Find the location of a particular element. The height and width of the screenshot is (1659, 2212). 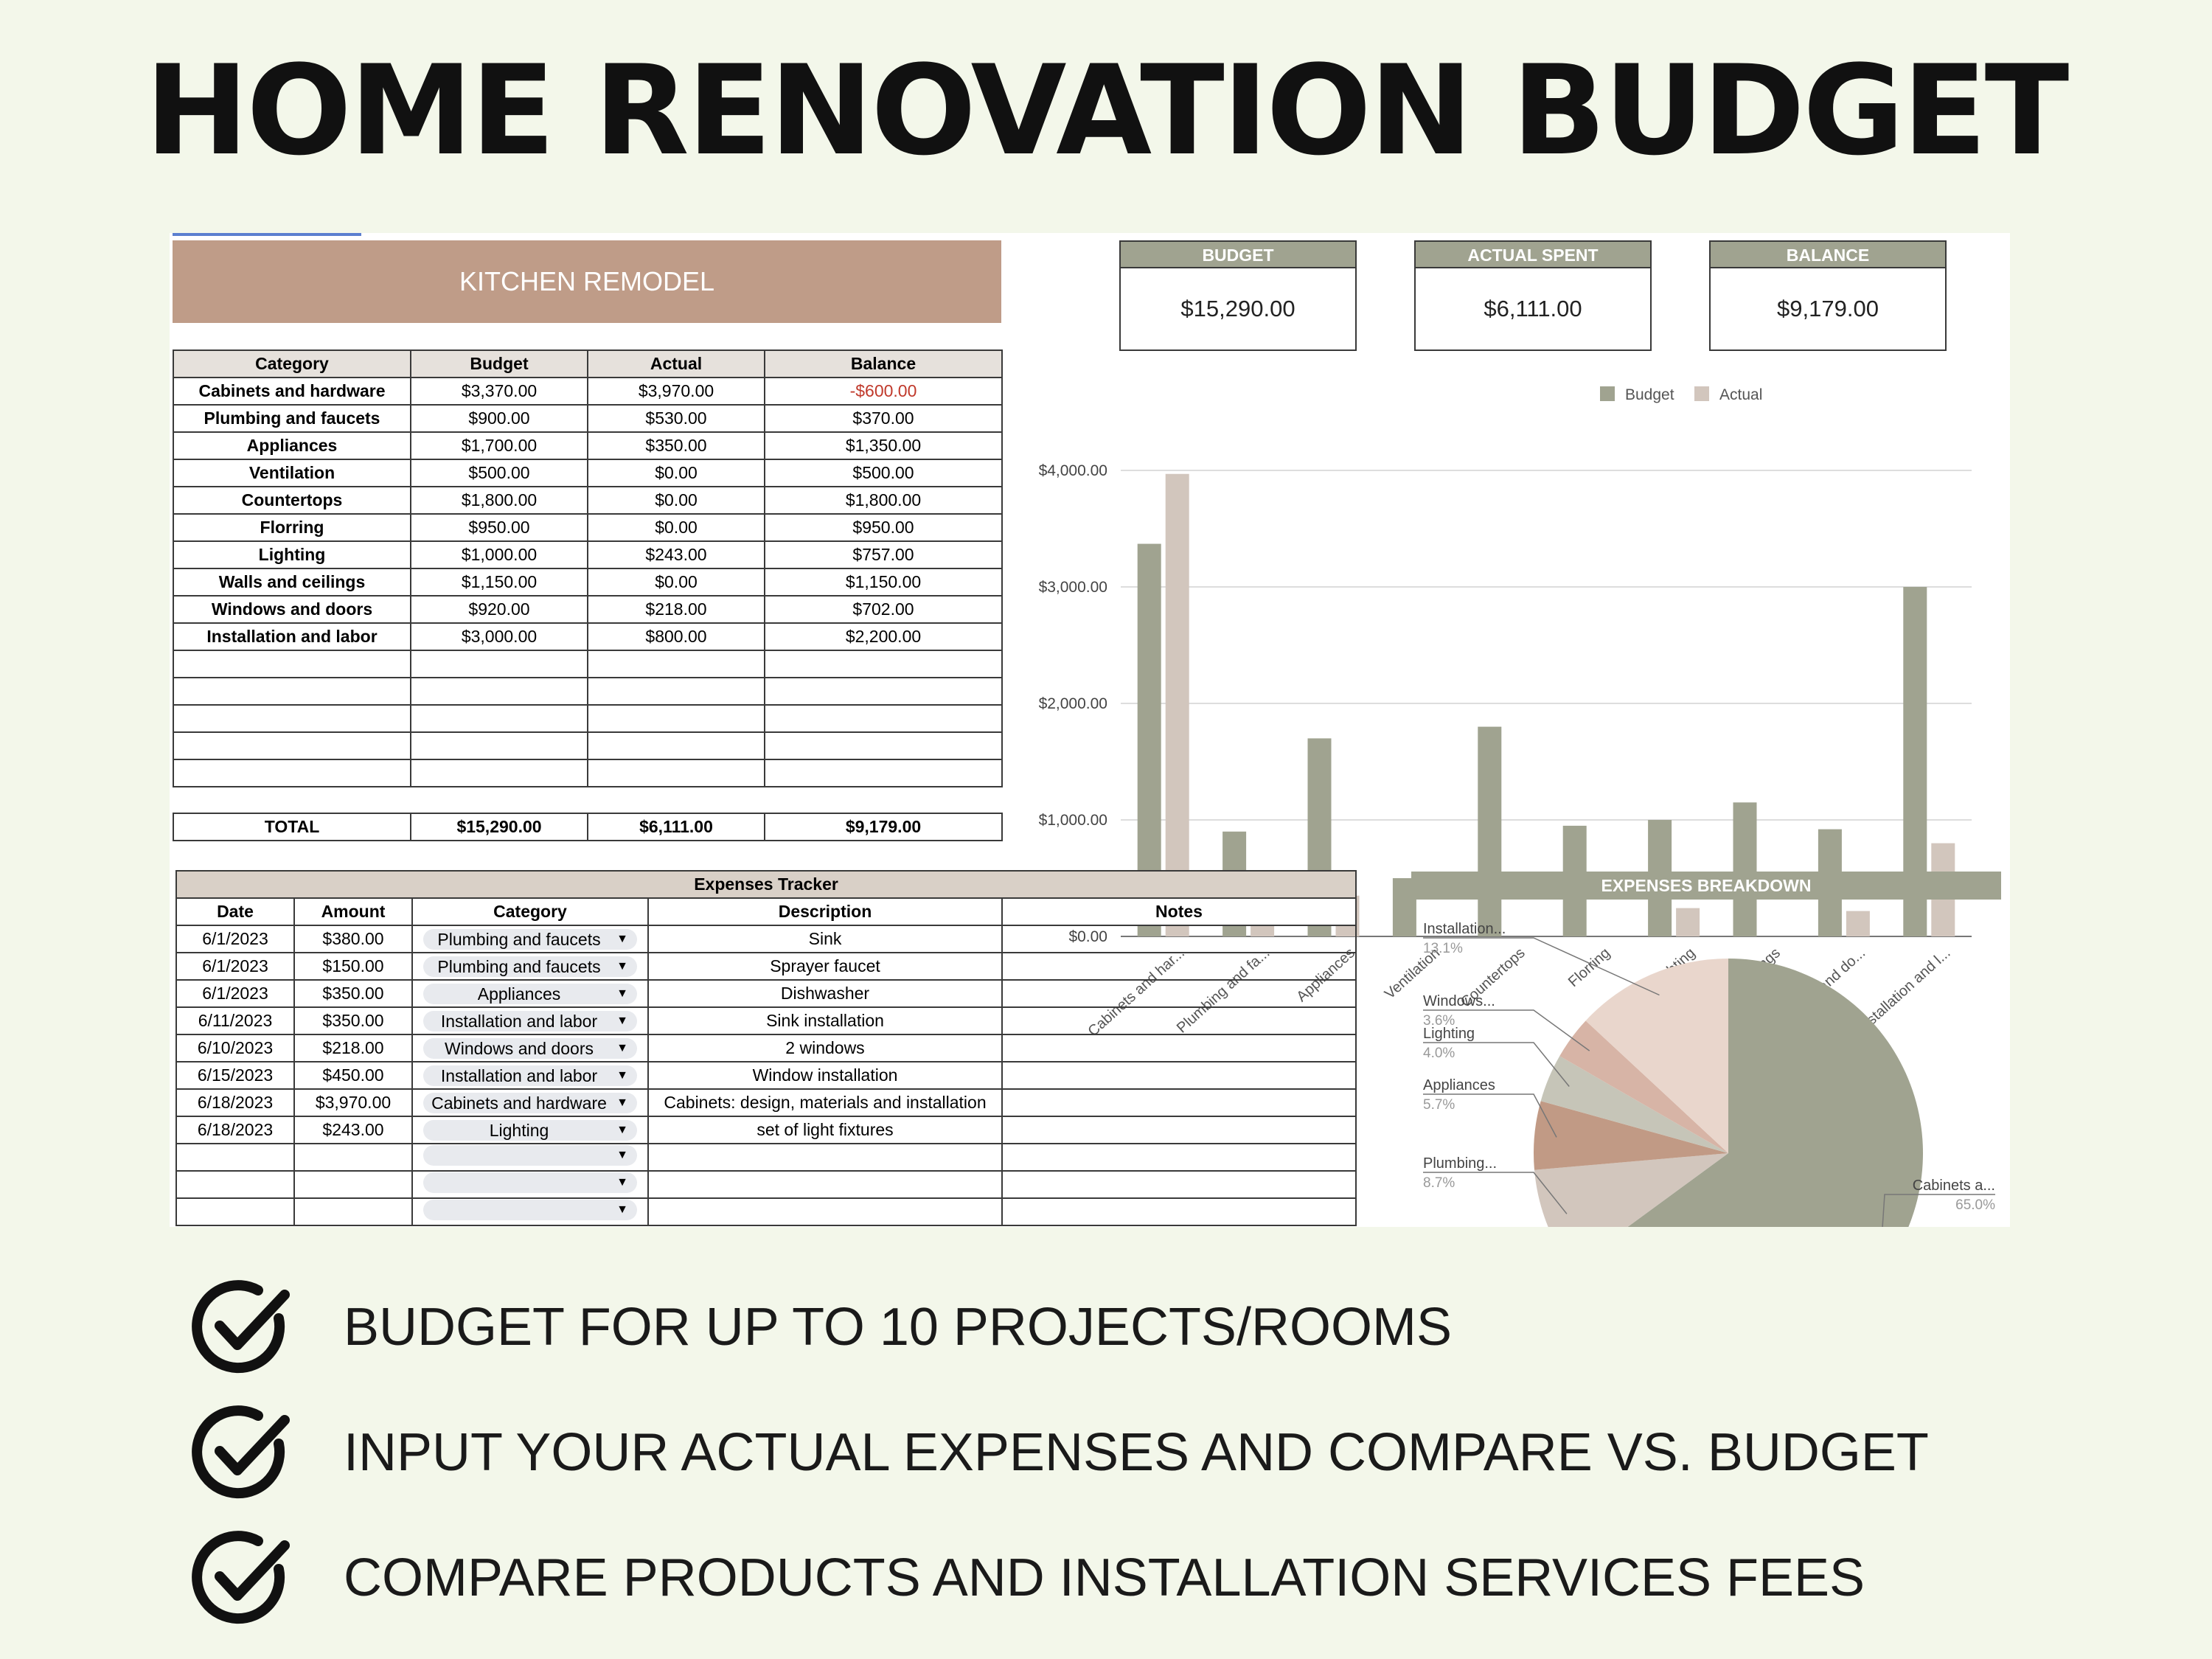

category-select: Installation and labor ▼ is located at coordinates (530, 1021).